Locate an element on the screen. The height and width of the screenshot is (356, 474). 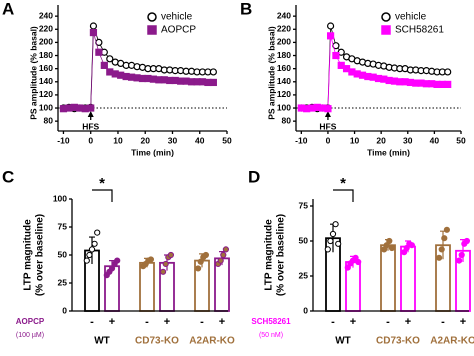
y-tick-label: 0 is located at coordinates (305, 310).